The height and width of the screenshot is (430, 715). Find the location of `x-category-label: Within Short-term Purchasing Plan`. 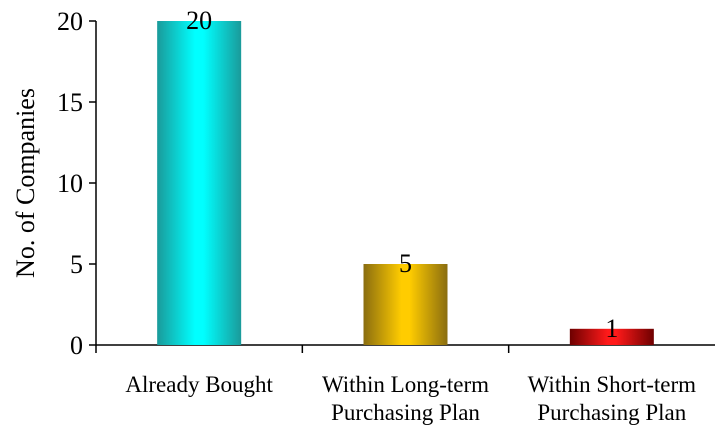

x-category-label: Within Short-term Purchasing Plan is located at coordinates (612, 398).